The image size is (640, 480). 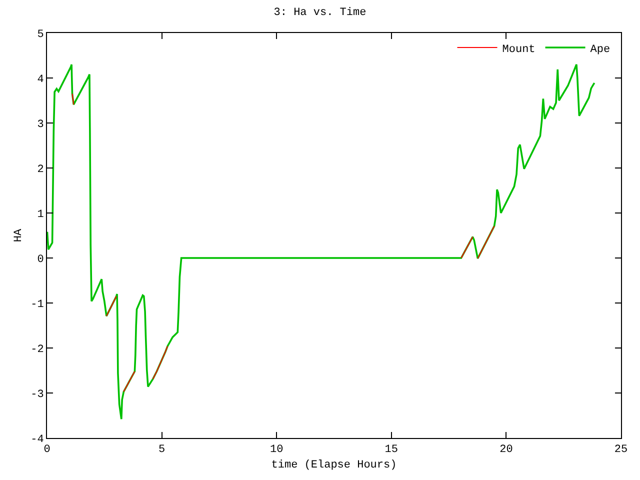 I want to click on y-tick-label: -1, so click(x=37, y=304).